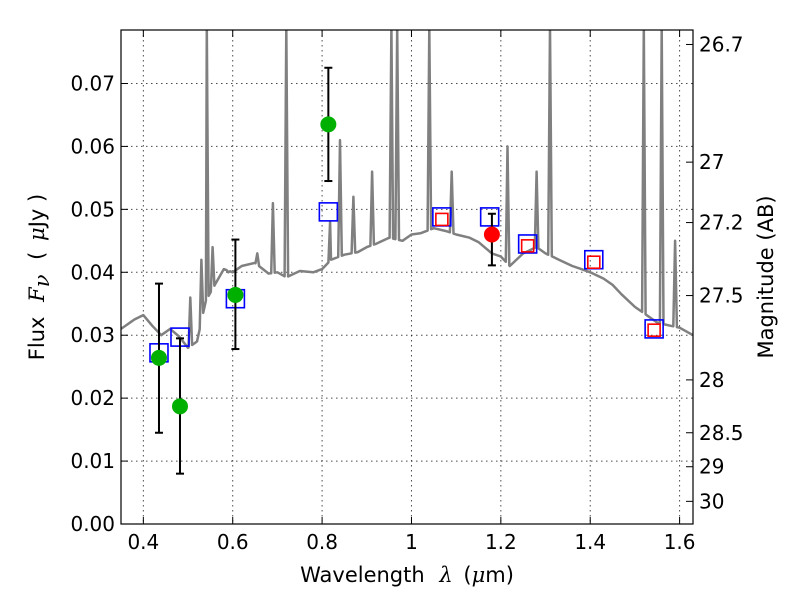 The width and height of the screenshot is (800, 600). I want to click on x-axis-label-symbol: λ, so click(445, 575).